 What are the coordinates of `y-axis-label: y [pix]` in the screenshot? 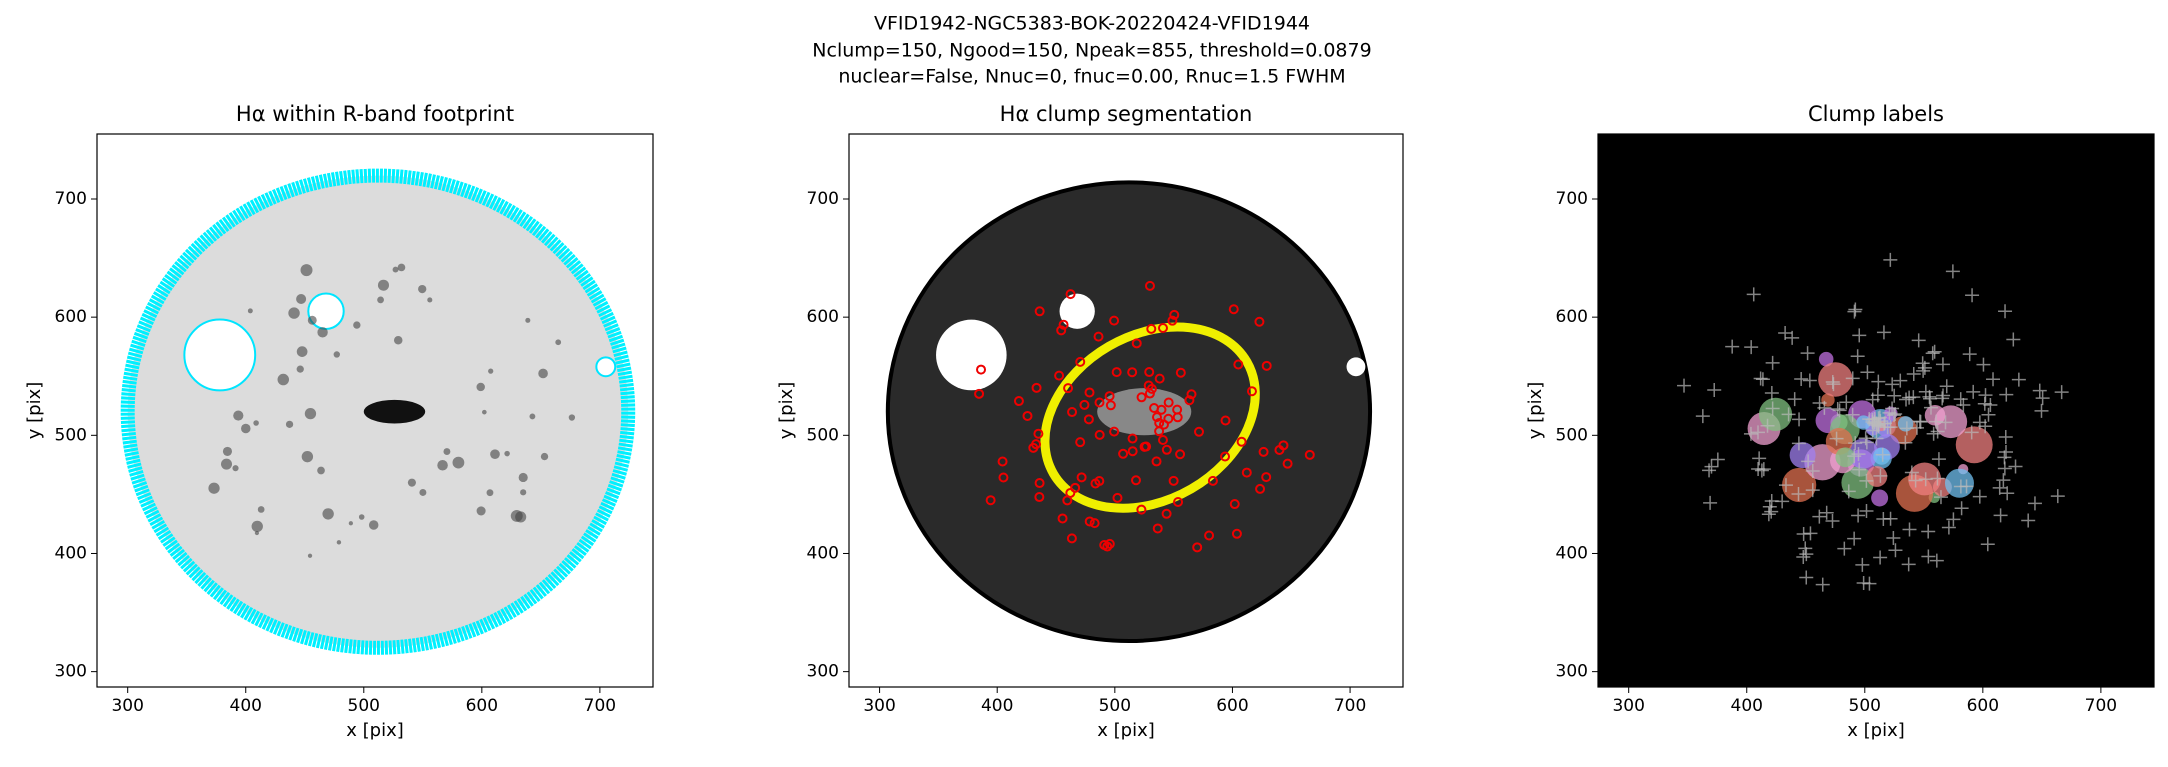 It's located at (34, 411).